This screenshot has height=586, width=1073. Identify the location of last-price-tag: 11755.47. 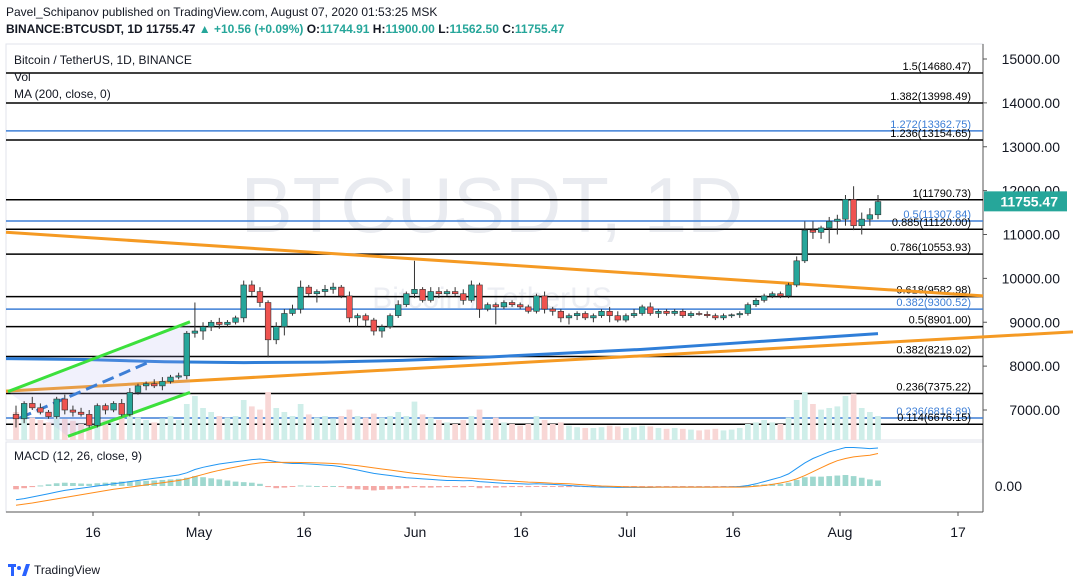
(1029, 201).